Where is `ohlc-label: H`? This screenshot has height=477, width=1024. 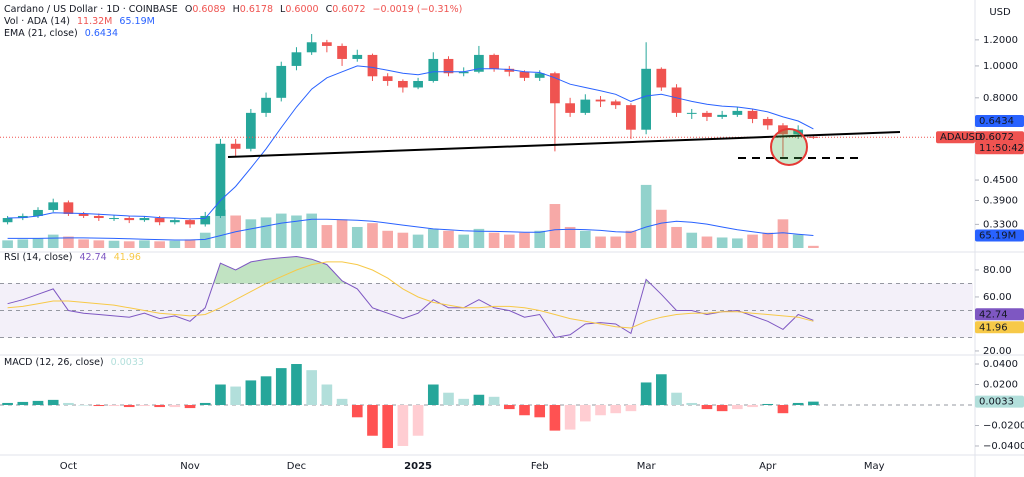 ohlc-label: H is located at coordinates (236, 9).